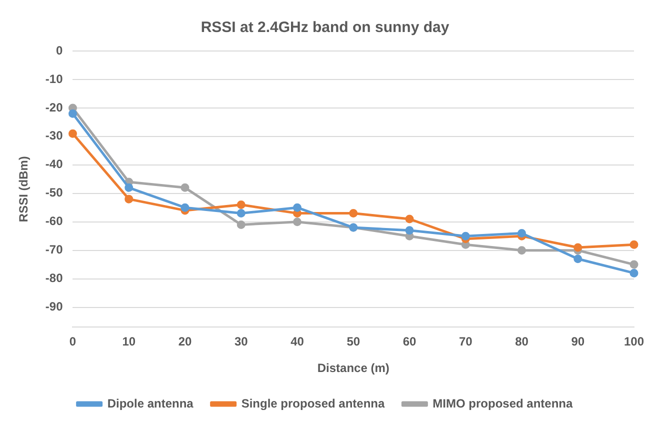 The width and height of the screenshot is (660, 433). What do you see at coordinates (241, 341) in the screenshot?
I see `x-tick-label: 30` at bounding box center [241, 341].